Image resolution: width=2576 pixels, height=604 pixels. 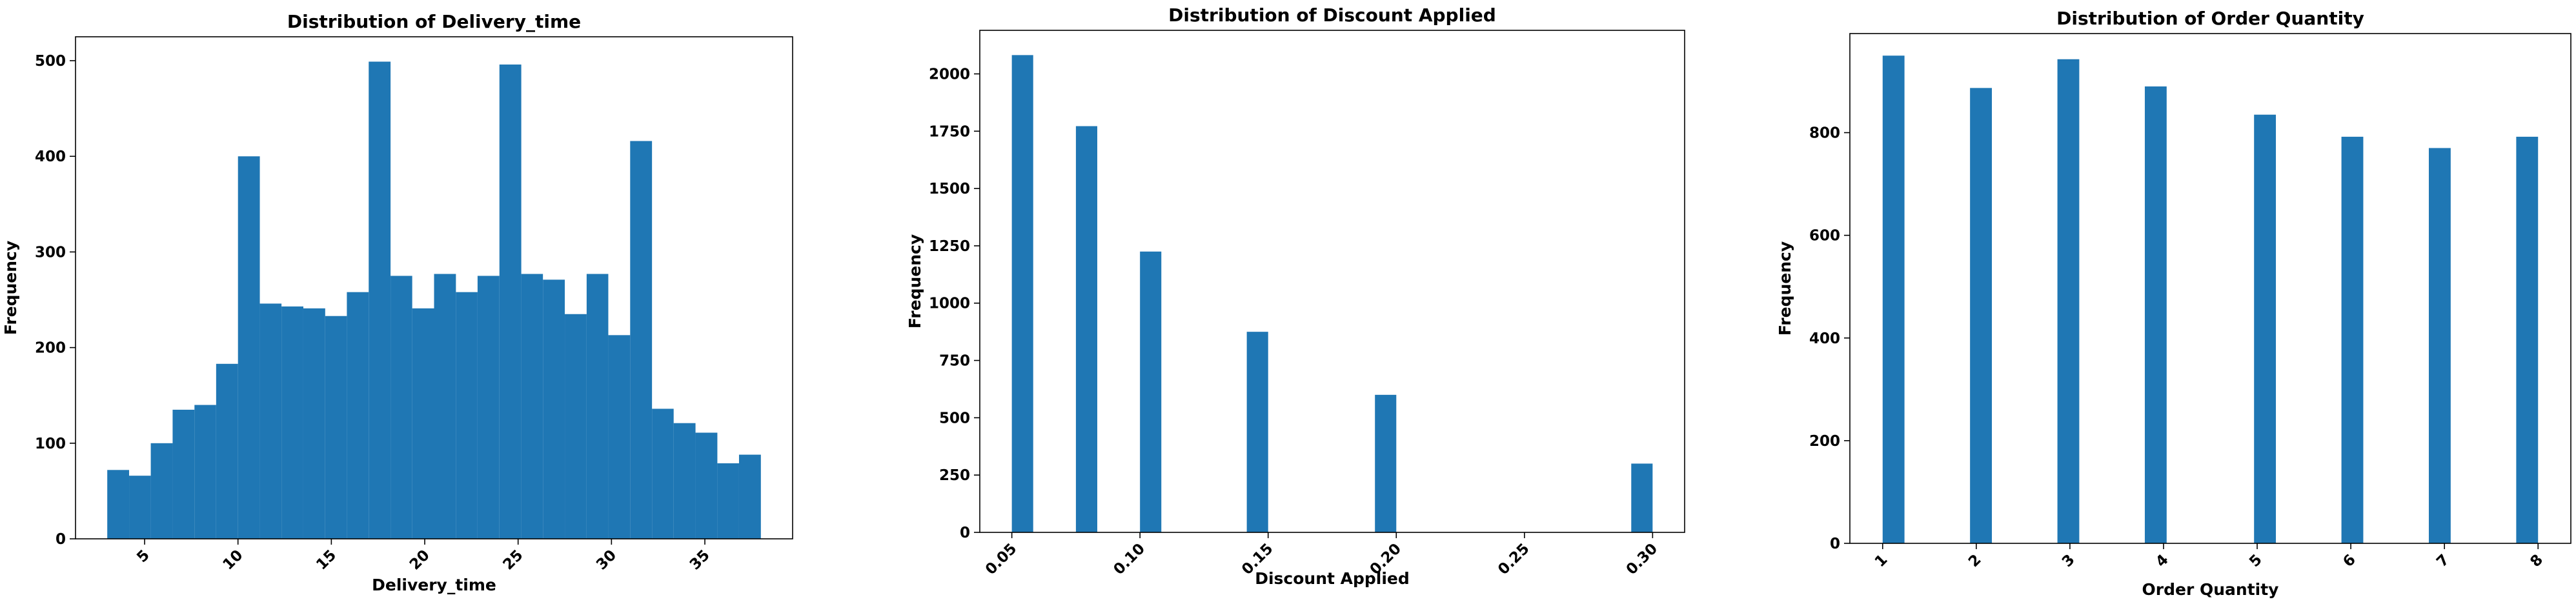 I want to click on x-tick-label: 3, so click(x=2068, y=560).